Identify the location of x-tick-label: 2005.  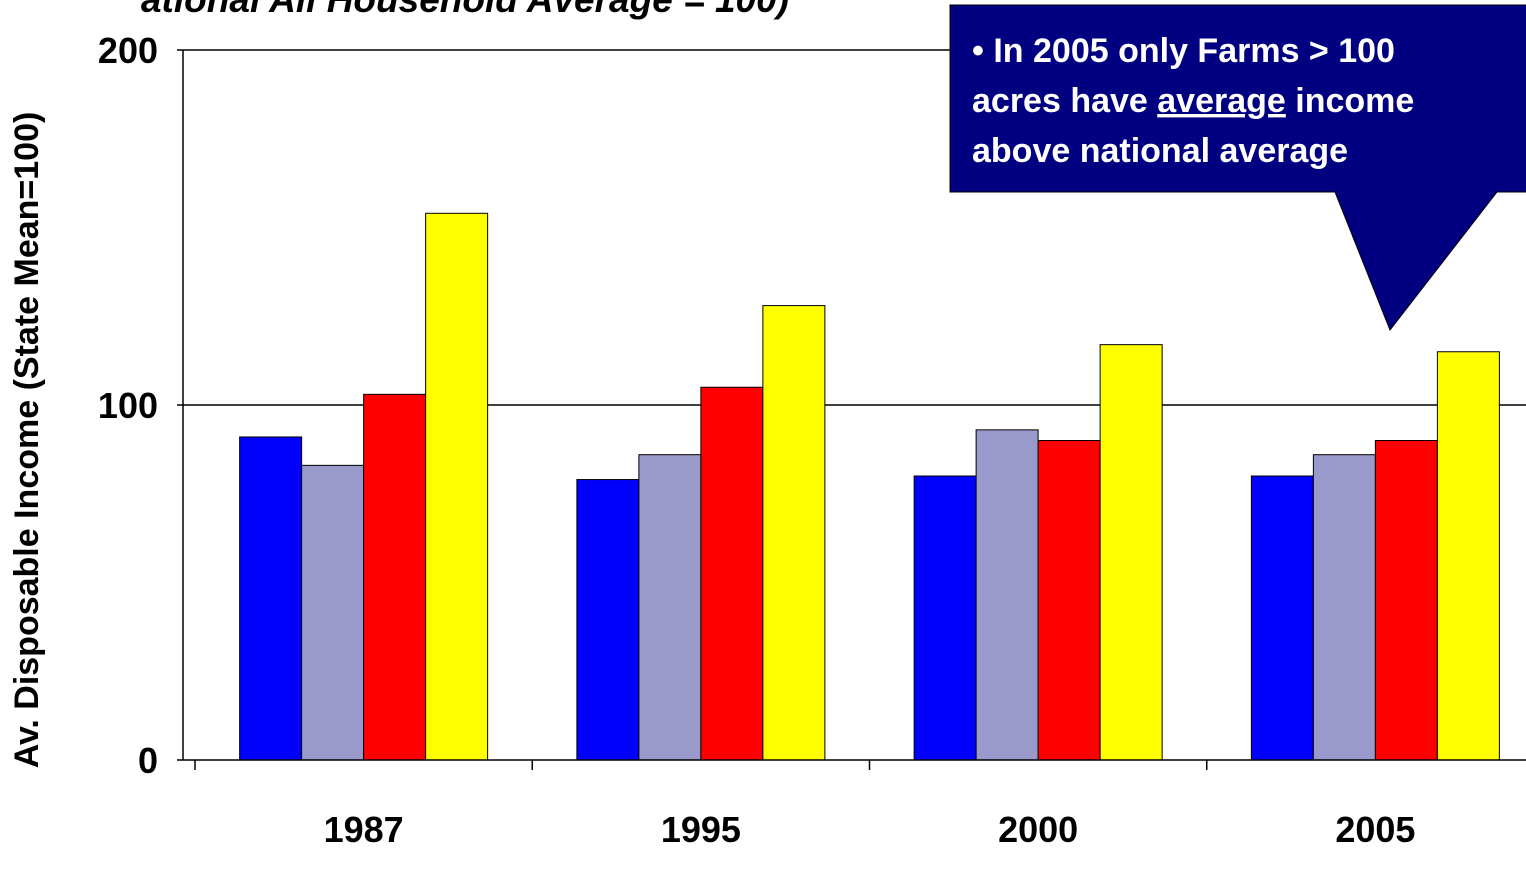
(1375, 829).